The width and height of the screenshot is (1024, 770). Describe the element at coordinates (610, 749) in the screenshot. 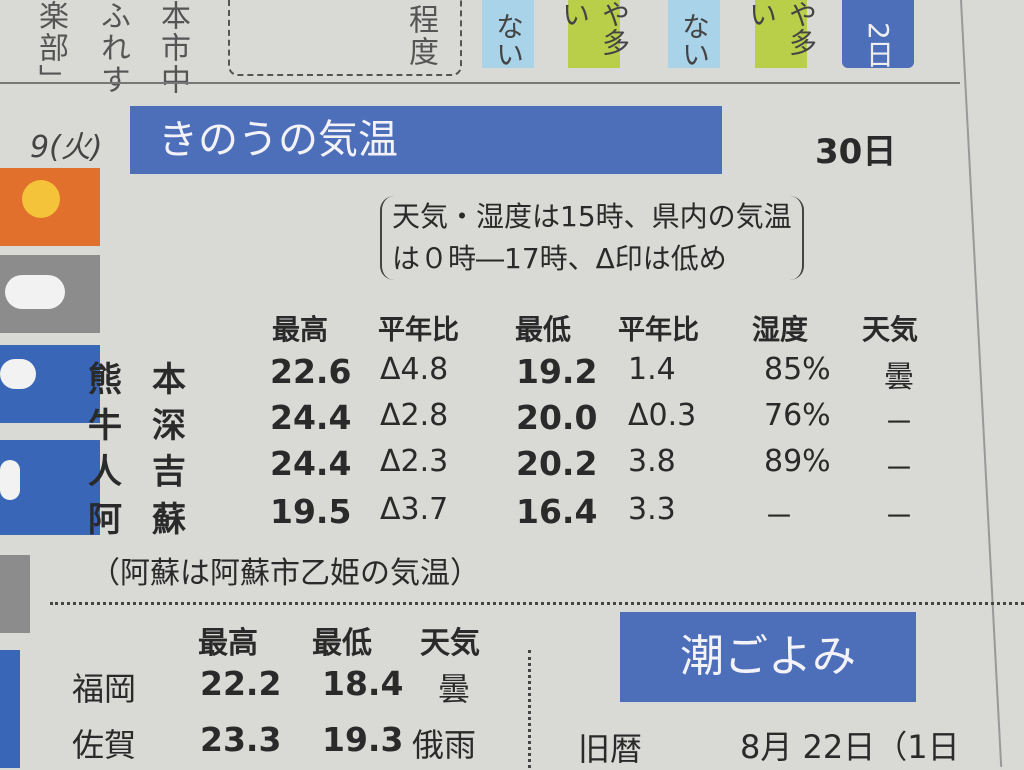

I see `tide-label: 旧暦` at that location.